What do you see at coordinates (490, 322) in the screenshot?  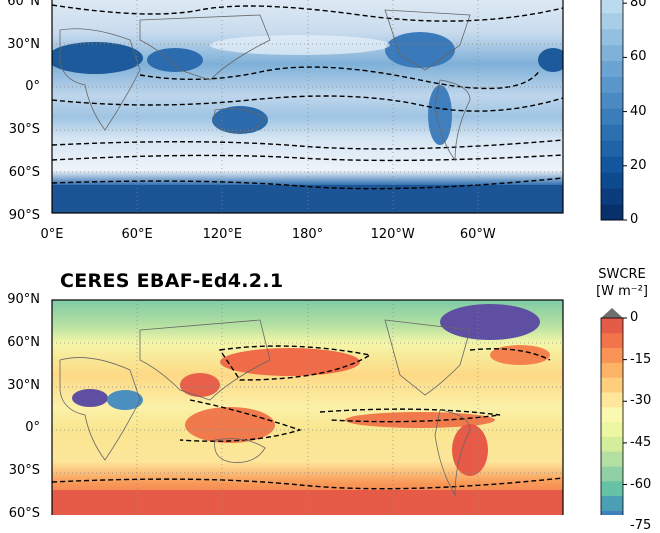 I see `greenland-region` at bounding box center [490, 322].